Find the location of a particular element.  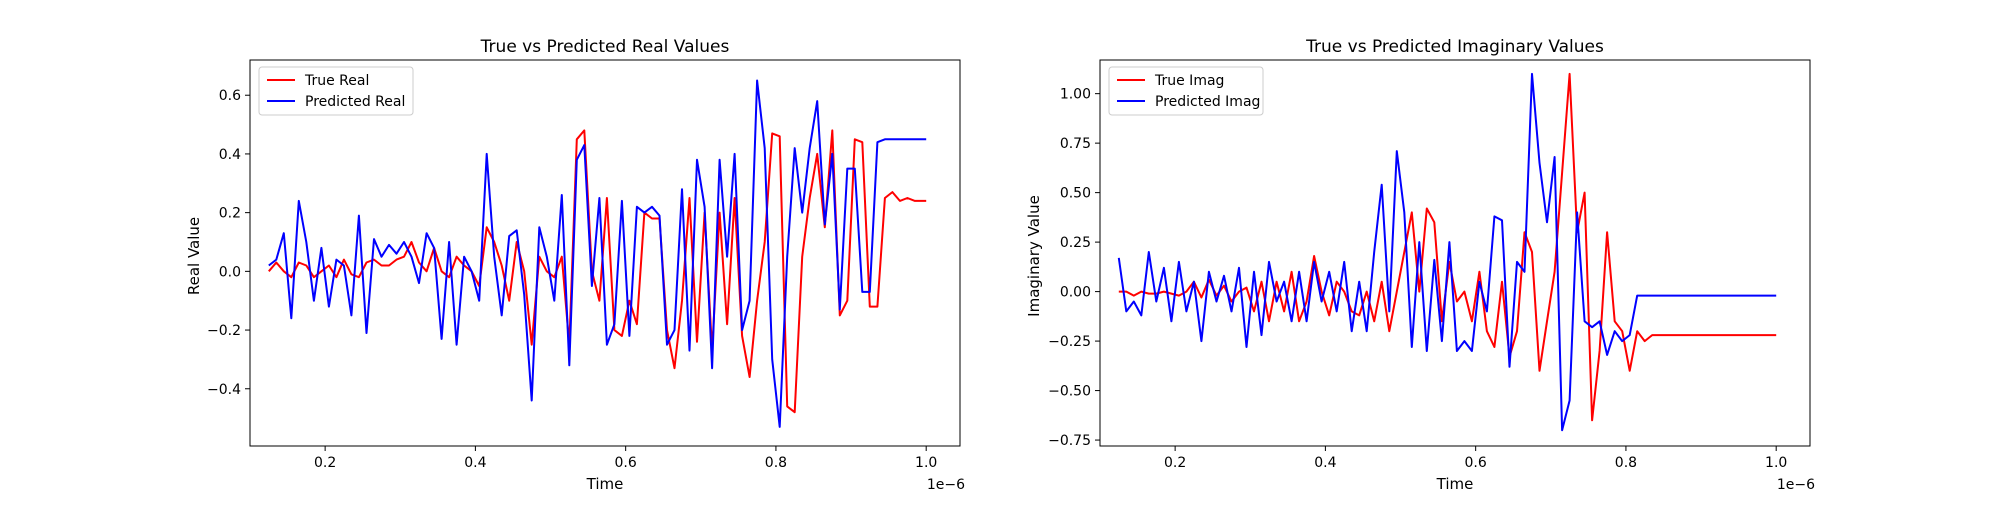

legend-label-predicted-real: Predicted Real is located at coordinates (355, 102).